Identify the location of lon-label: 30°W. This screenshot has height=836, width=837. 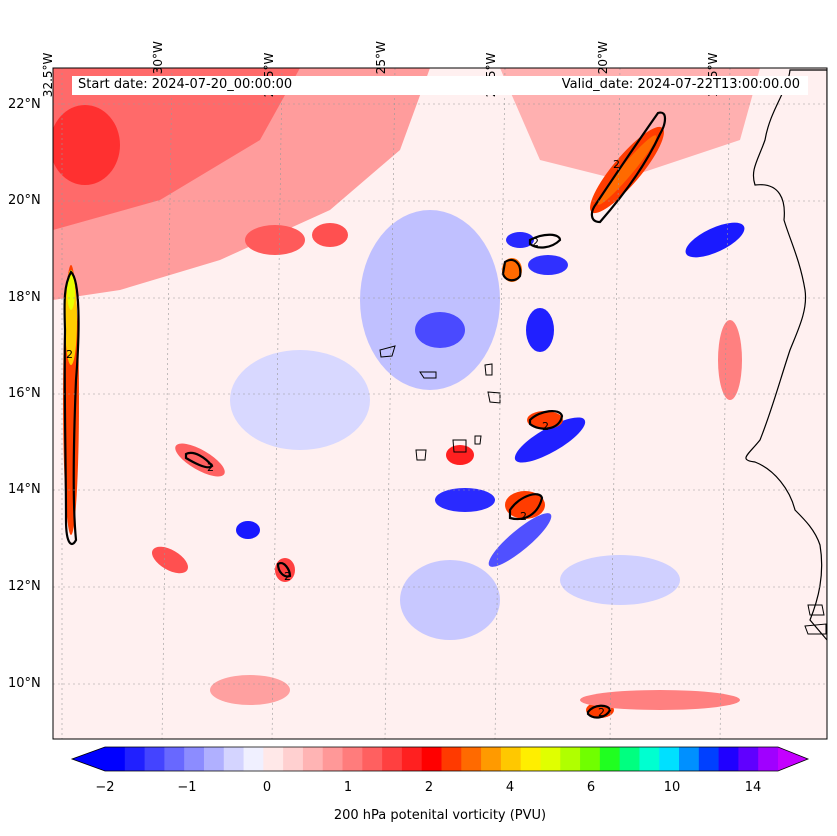
(158, 58).